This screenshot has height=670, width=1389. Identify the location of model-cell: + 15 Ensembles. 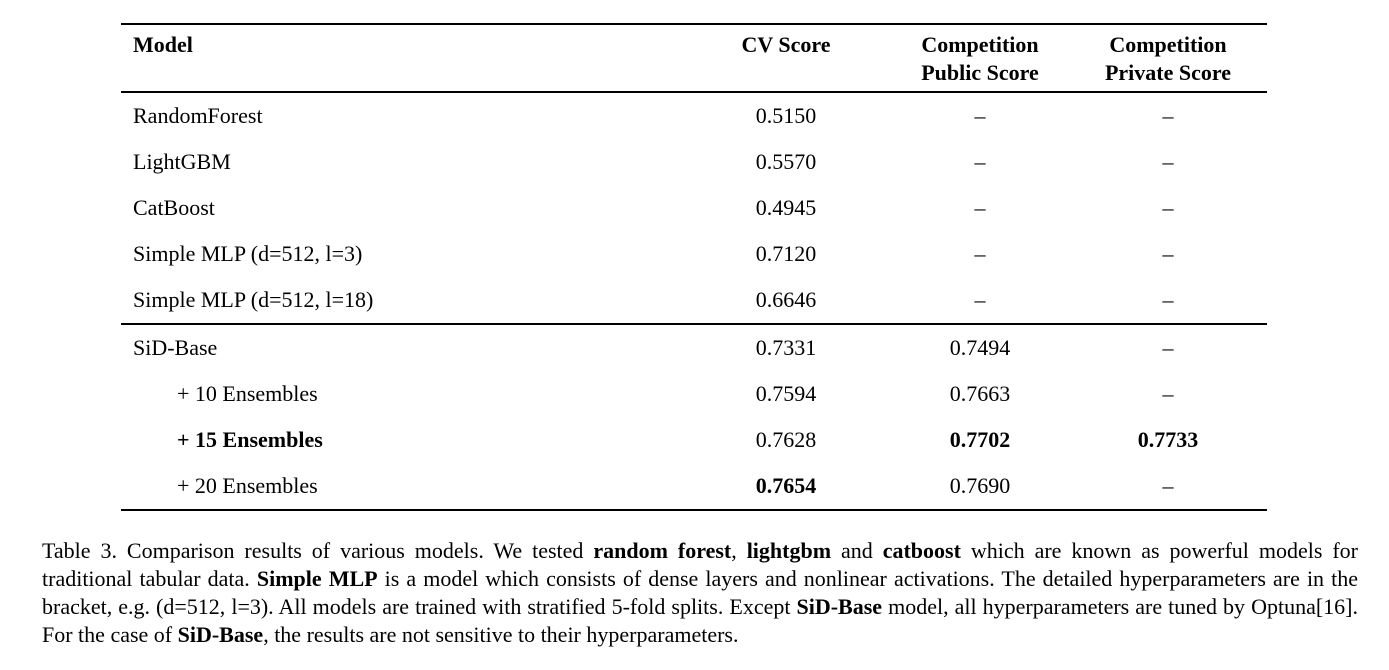
(250, 439).